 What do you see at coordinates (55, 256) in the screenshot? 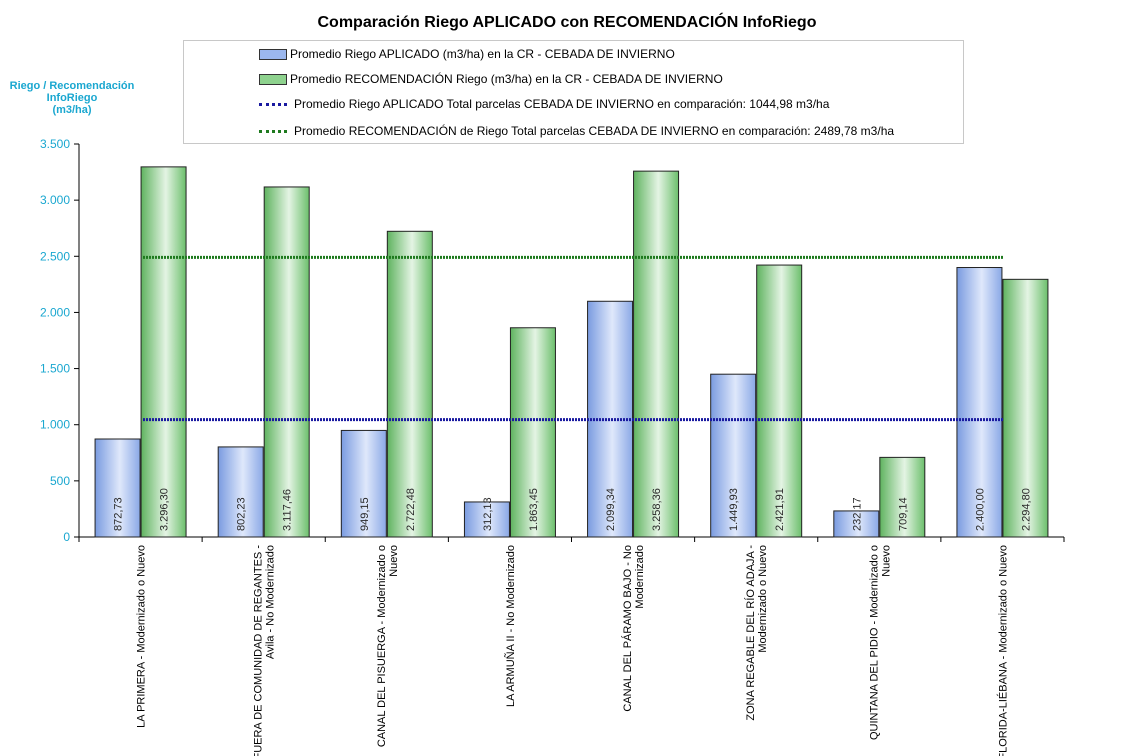
I see `y-tick-label: 2.500` at bounding box center [55, 256].